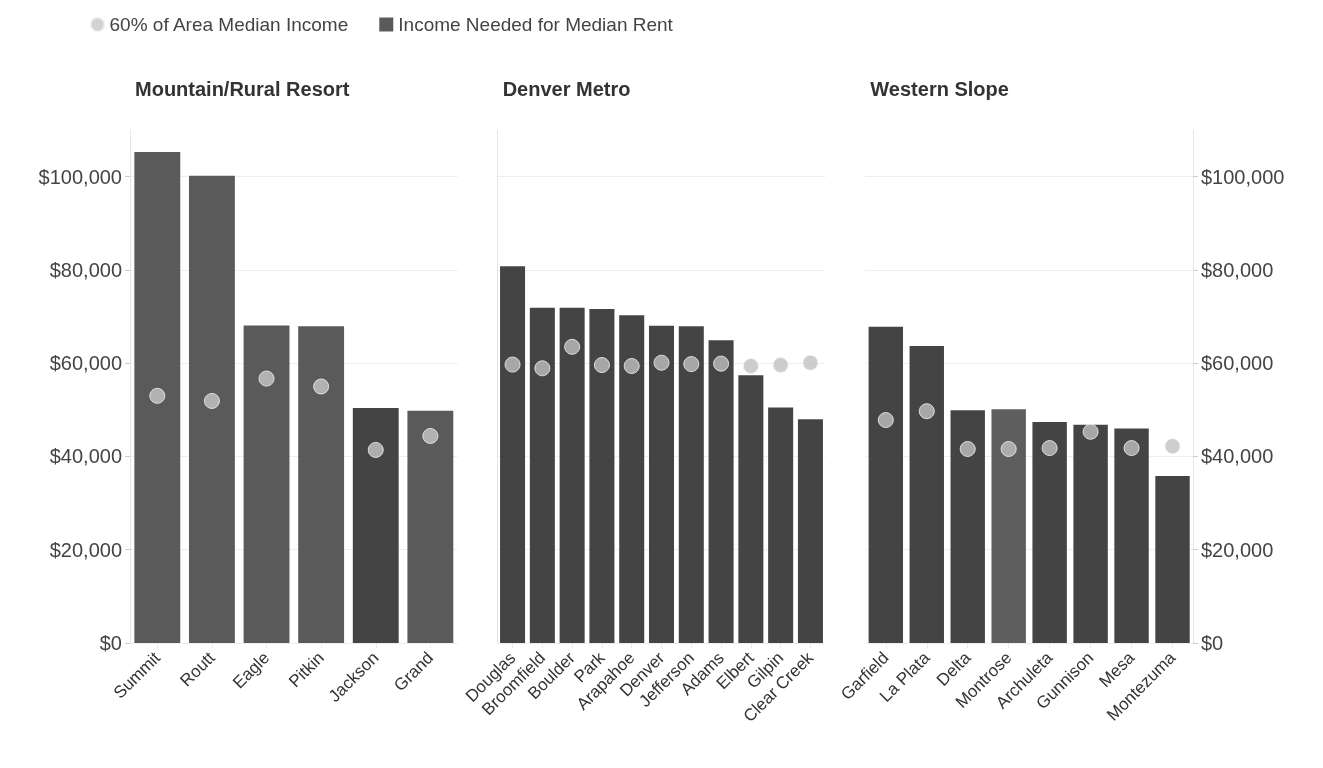 The height and width of the screenshot is (768, 1323). Describe the element at coordinates (536, 24) in the screenshot. I see `legend-label: Income Needed for Median Rent` at that location.